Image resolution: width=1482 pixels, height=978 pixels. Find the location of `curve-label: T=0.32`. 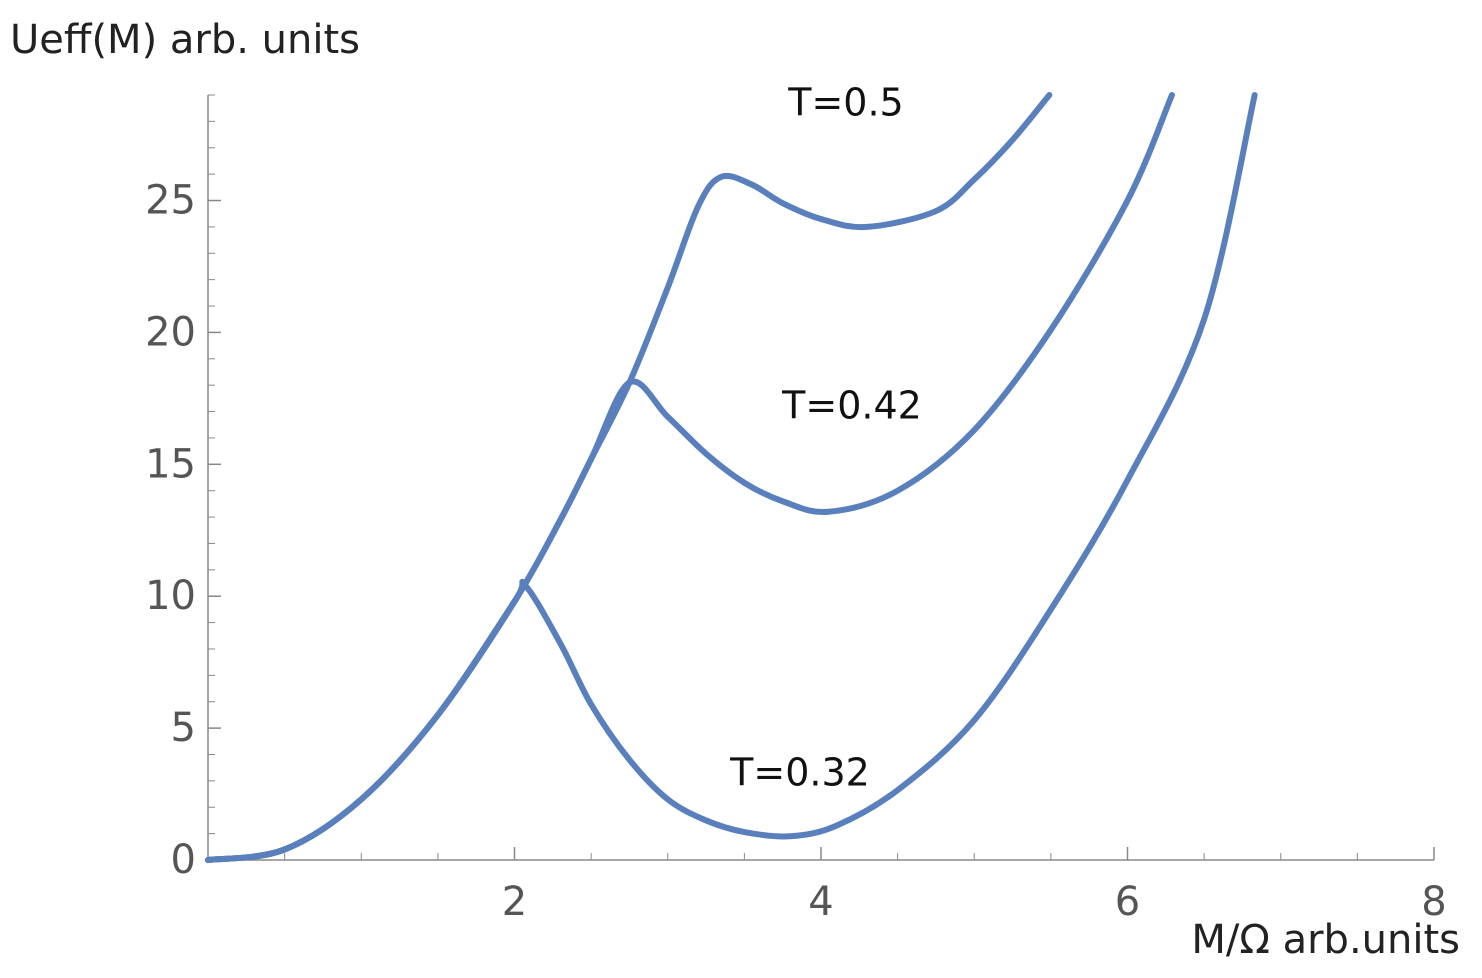

curve-label: T=0.32 is located at coordinates (799, 773).